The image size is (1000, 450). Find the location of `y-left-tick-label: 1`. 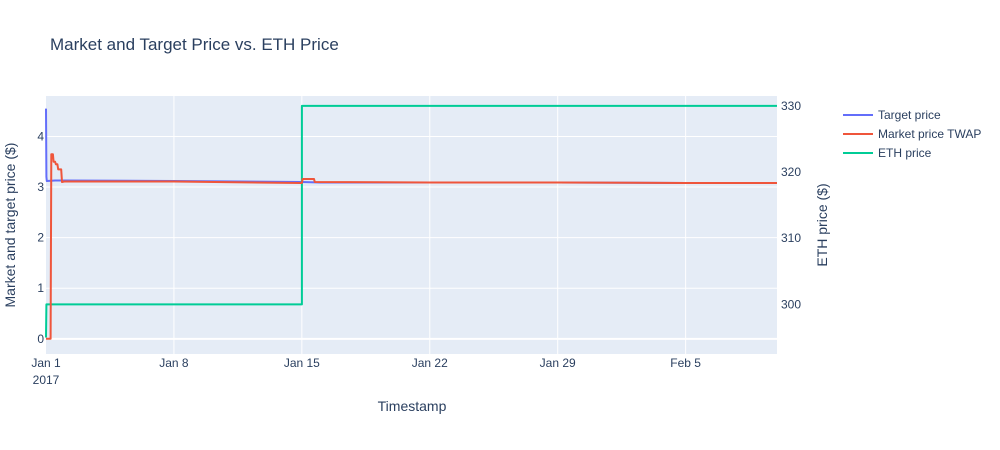

y-left-tick-label: 1 is located at coordinates (40, 288).